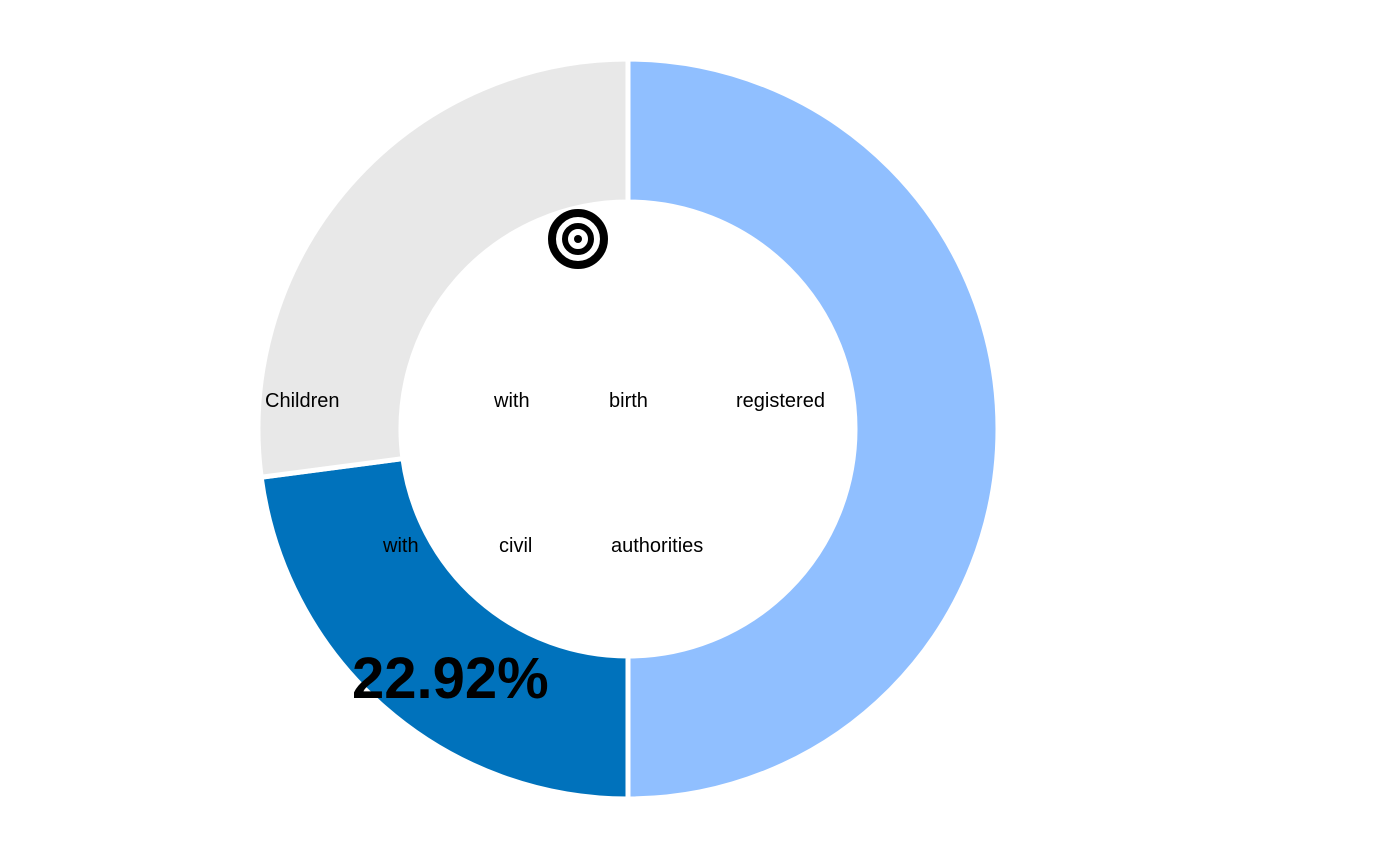  I want to click on caption-word: birth, so click(628, 401).